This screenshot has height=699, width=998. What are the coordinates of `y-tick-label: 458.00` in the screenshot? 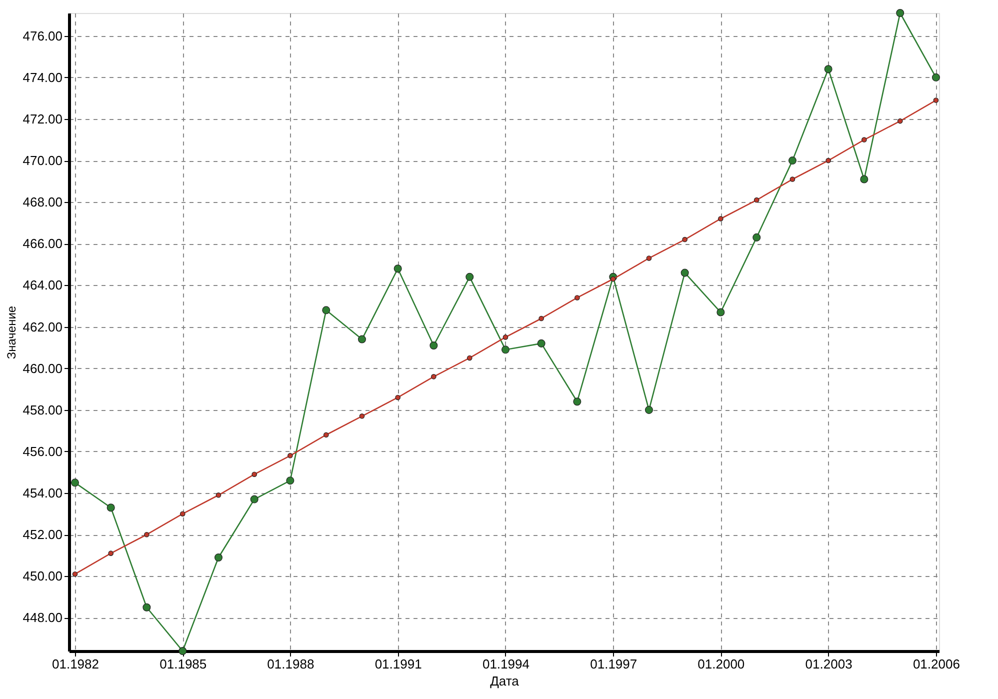 It's located at (42, 410).